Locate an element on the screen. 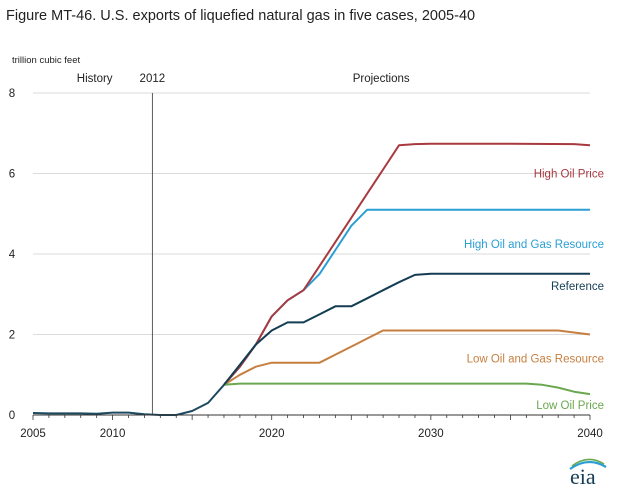  series-label-high-oil-price: High Oil Price is located at coordinates (569, 175).